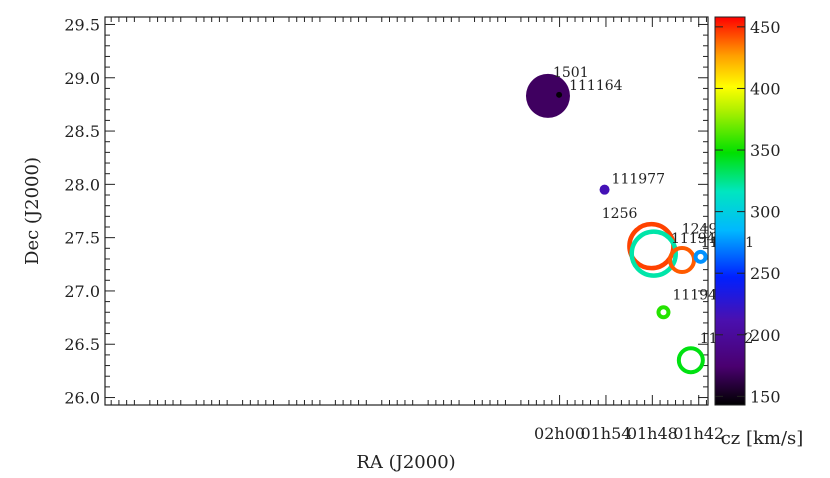 This screenshot has width=830, height=478. What do you see at coordinates (748, 212) in the screenshot?
I see `colorbar-ticks: 150 200 250 300 350 400 450` at bounding box center [748, 212].